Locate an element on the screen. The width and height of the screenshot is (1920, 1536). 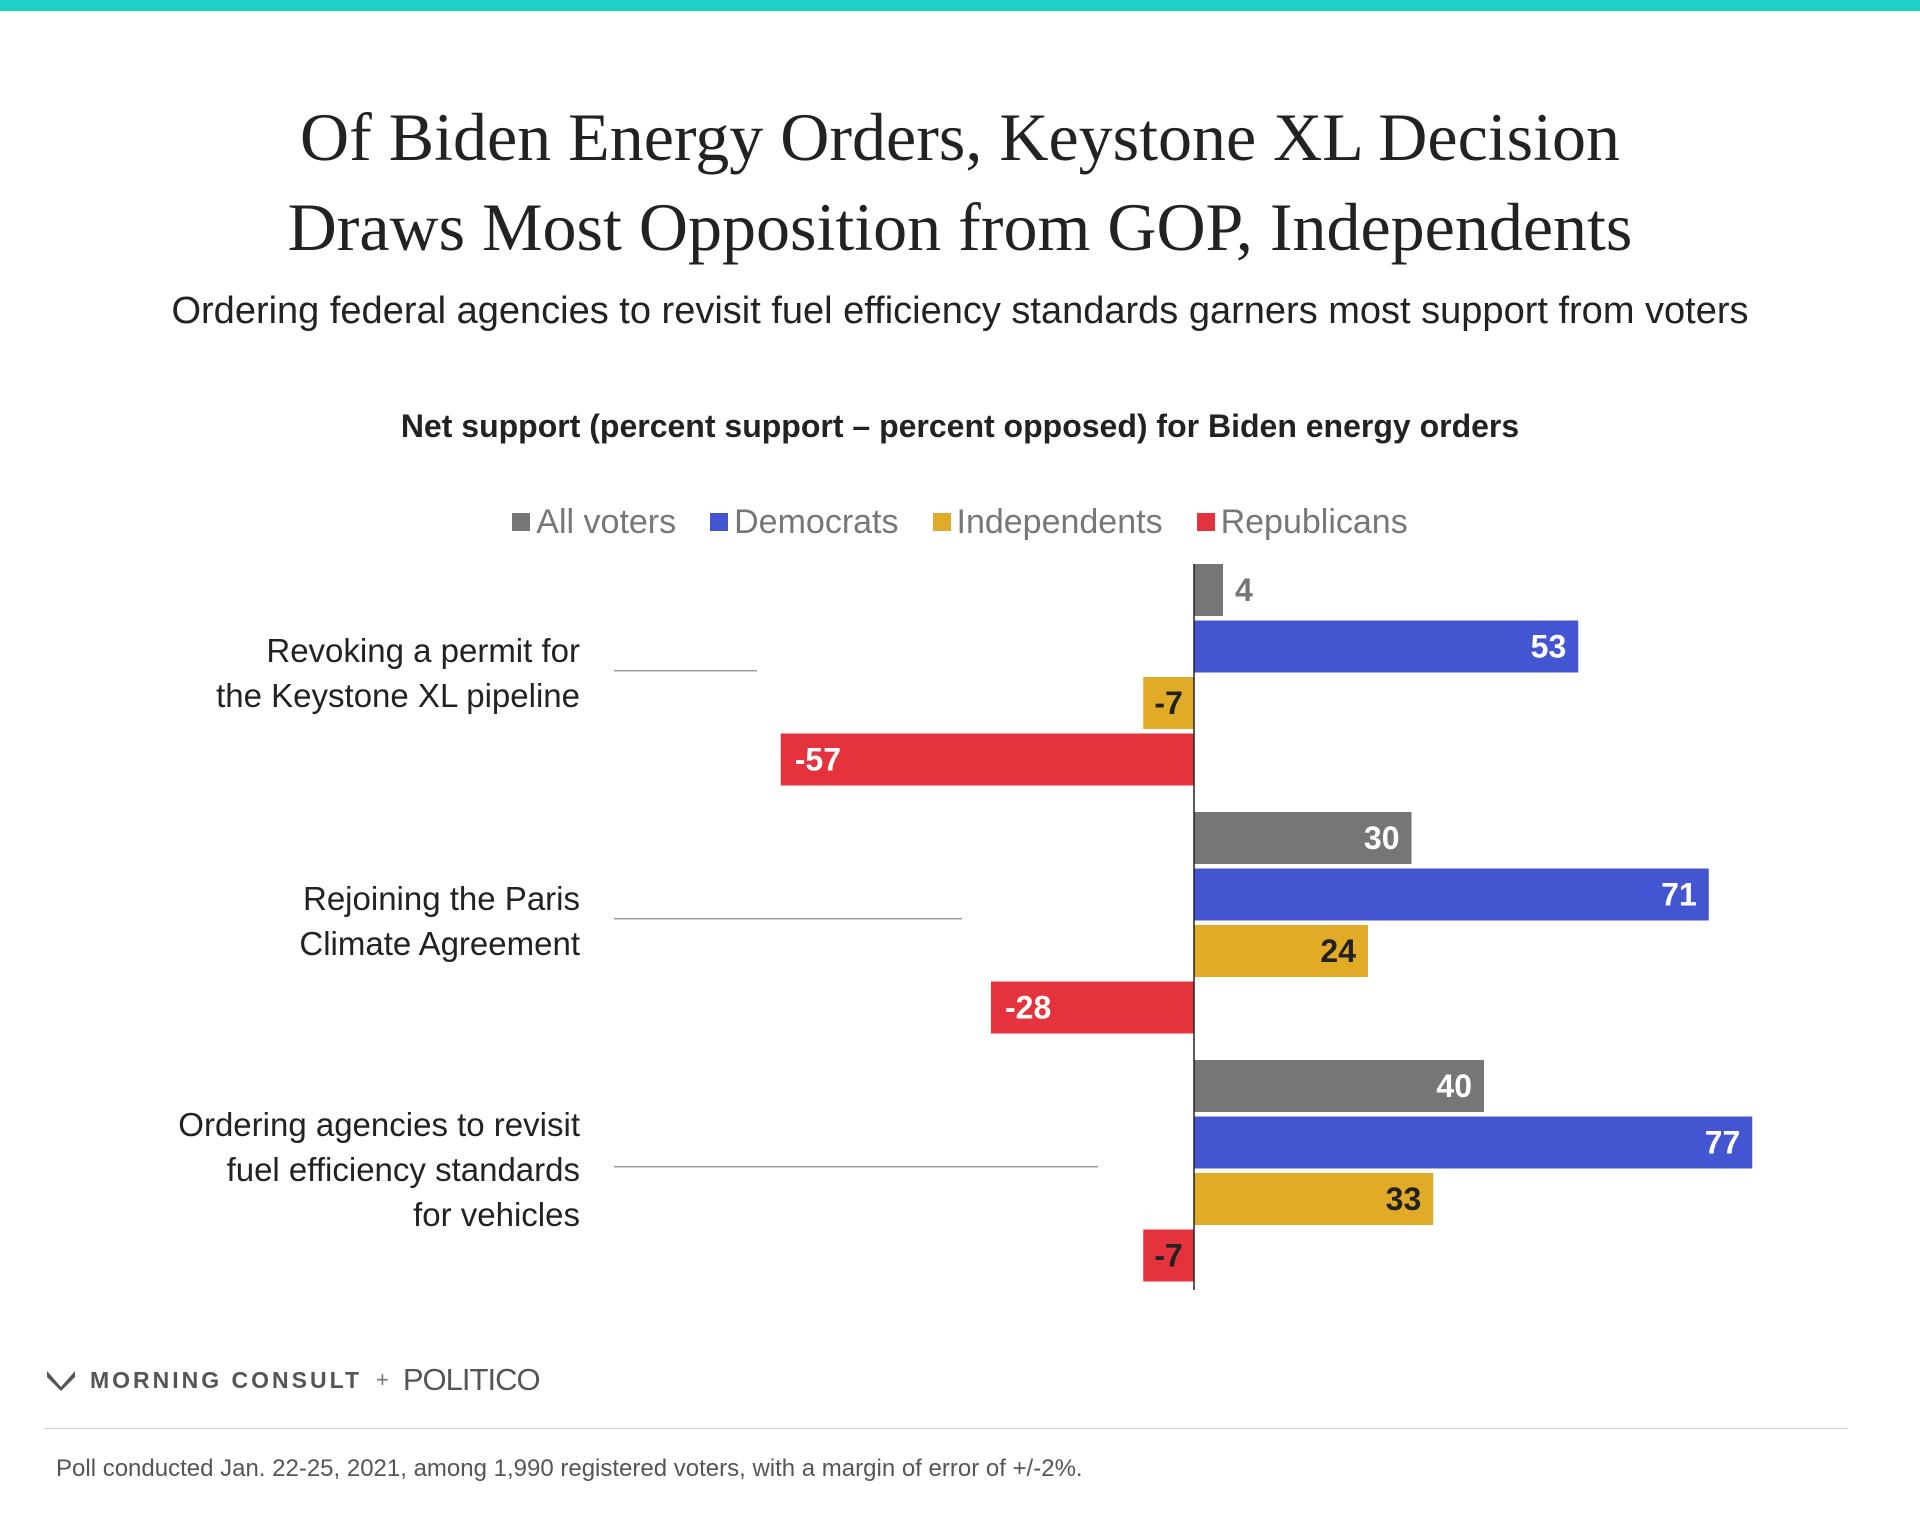
legend-item-democrats: Democrats is located at coordinates (804, 522).